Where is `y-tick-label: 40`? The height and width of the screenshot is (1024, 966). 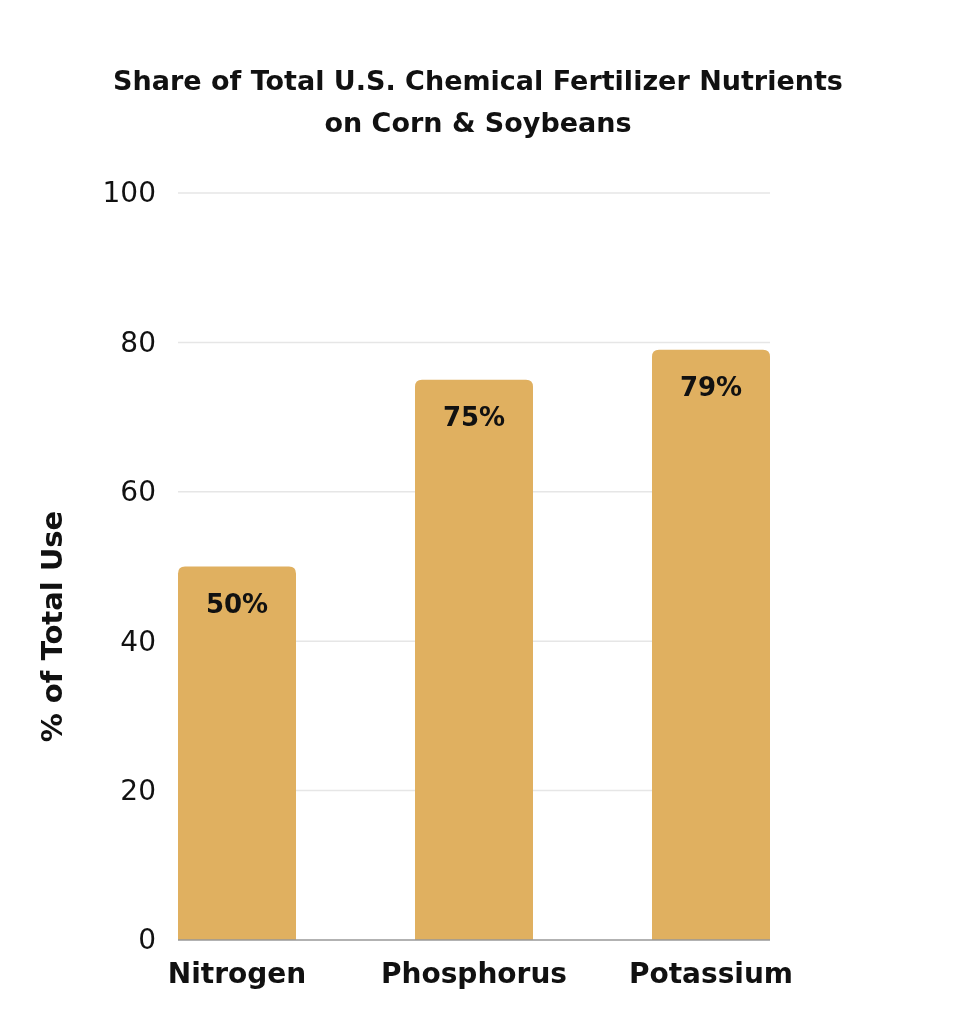
y-tick-label: 40 is located at coordinates (138, 641).